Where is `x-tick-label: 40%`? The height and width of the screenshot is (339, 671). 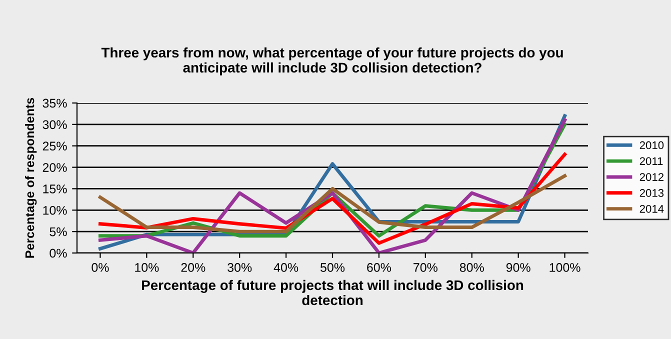
x-tick-label: 40% is located at coordinates (286, 267).